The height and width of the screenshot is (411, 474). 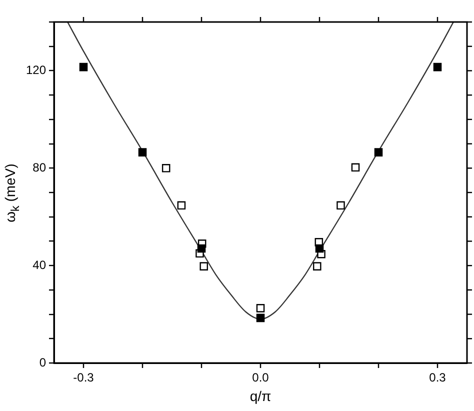 What do you see at coordinates (39, 167) in the screenshot?
I see `y-tick-label: 80` at bounding box center [39, 167].